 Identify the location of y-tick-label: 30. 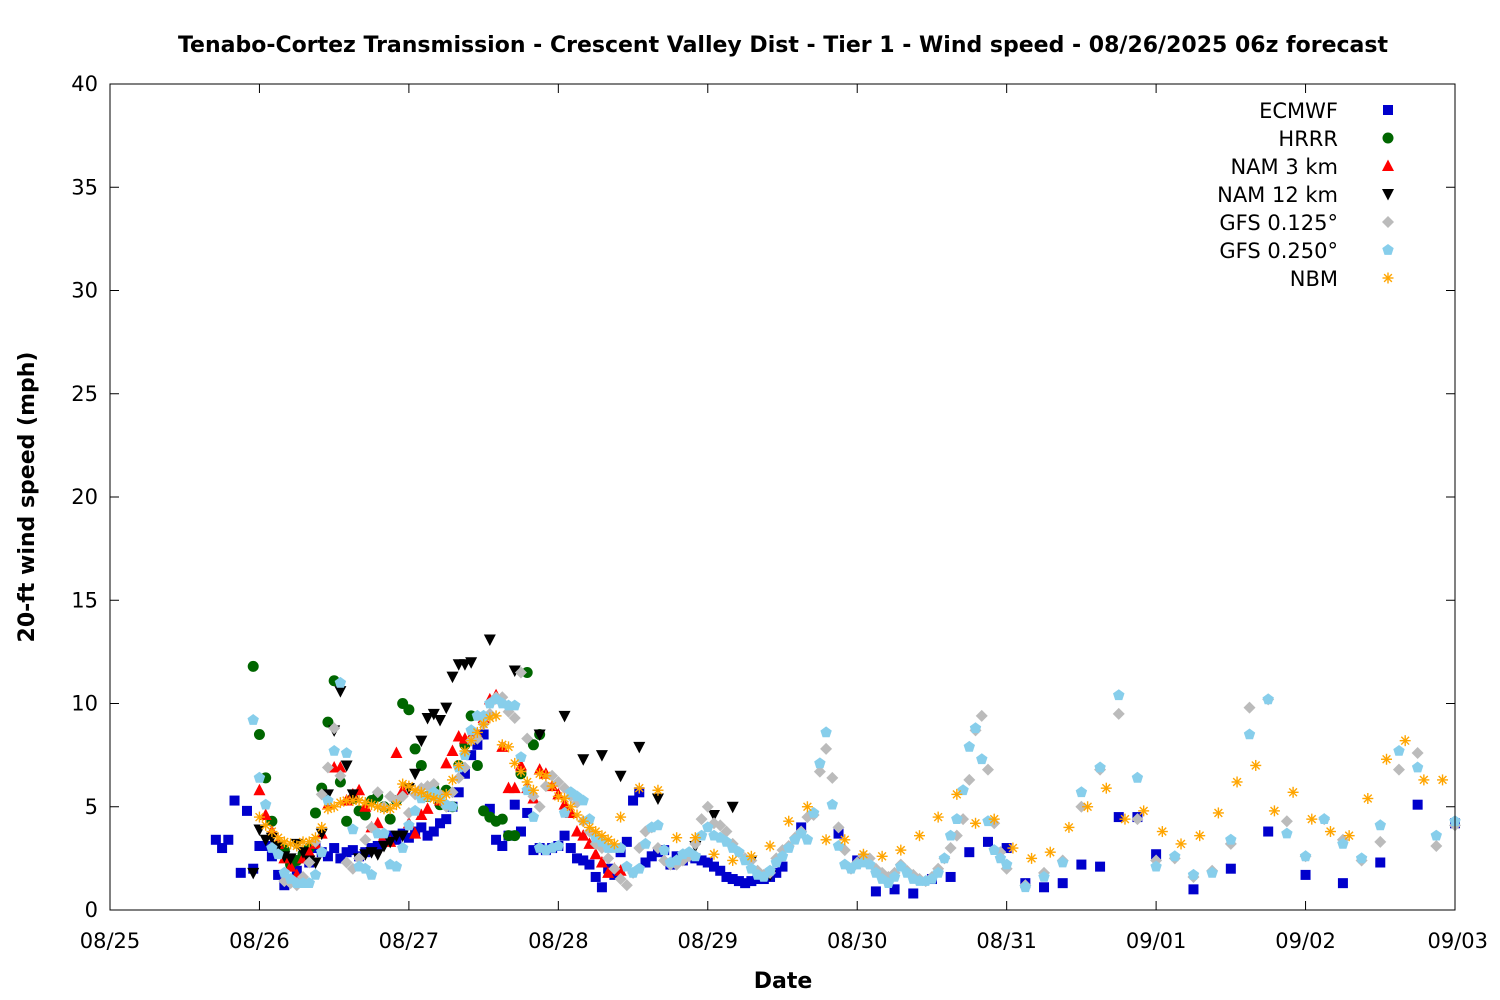
(84, 291).